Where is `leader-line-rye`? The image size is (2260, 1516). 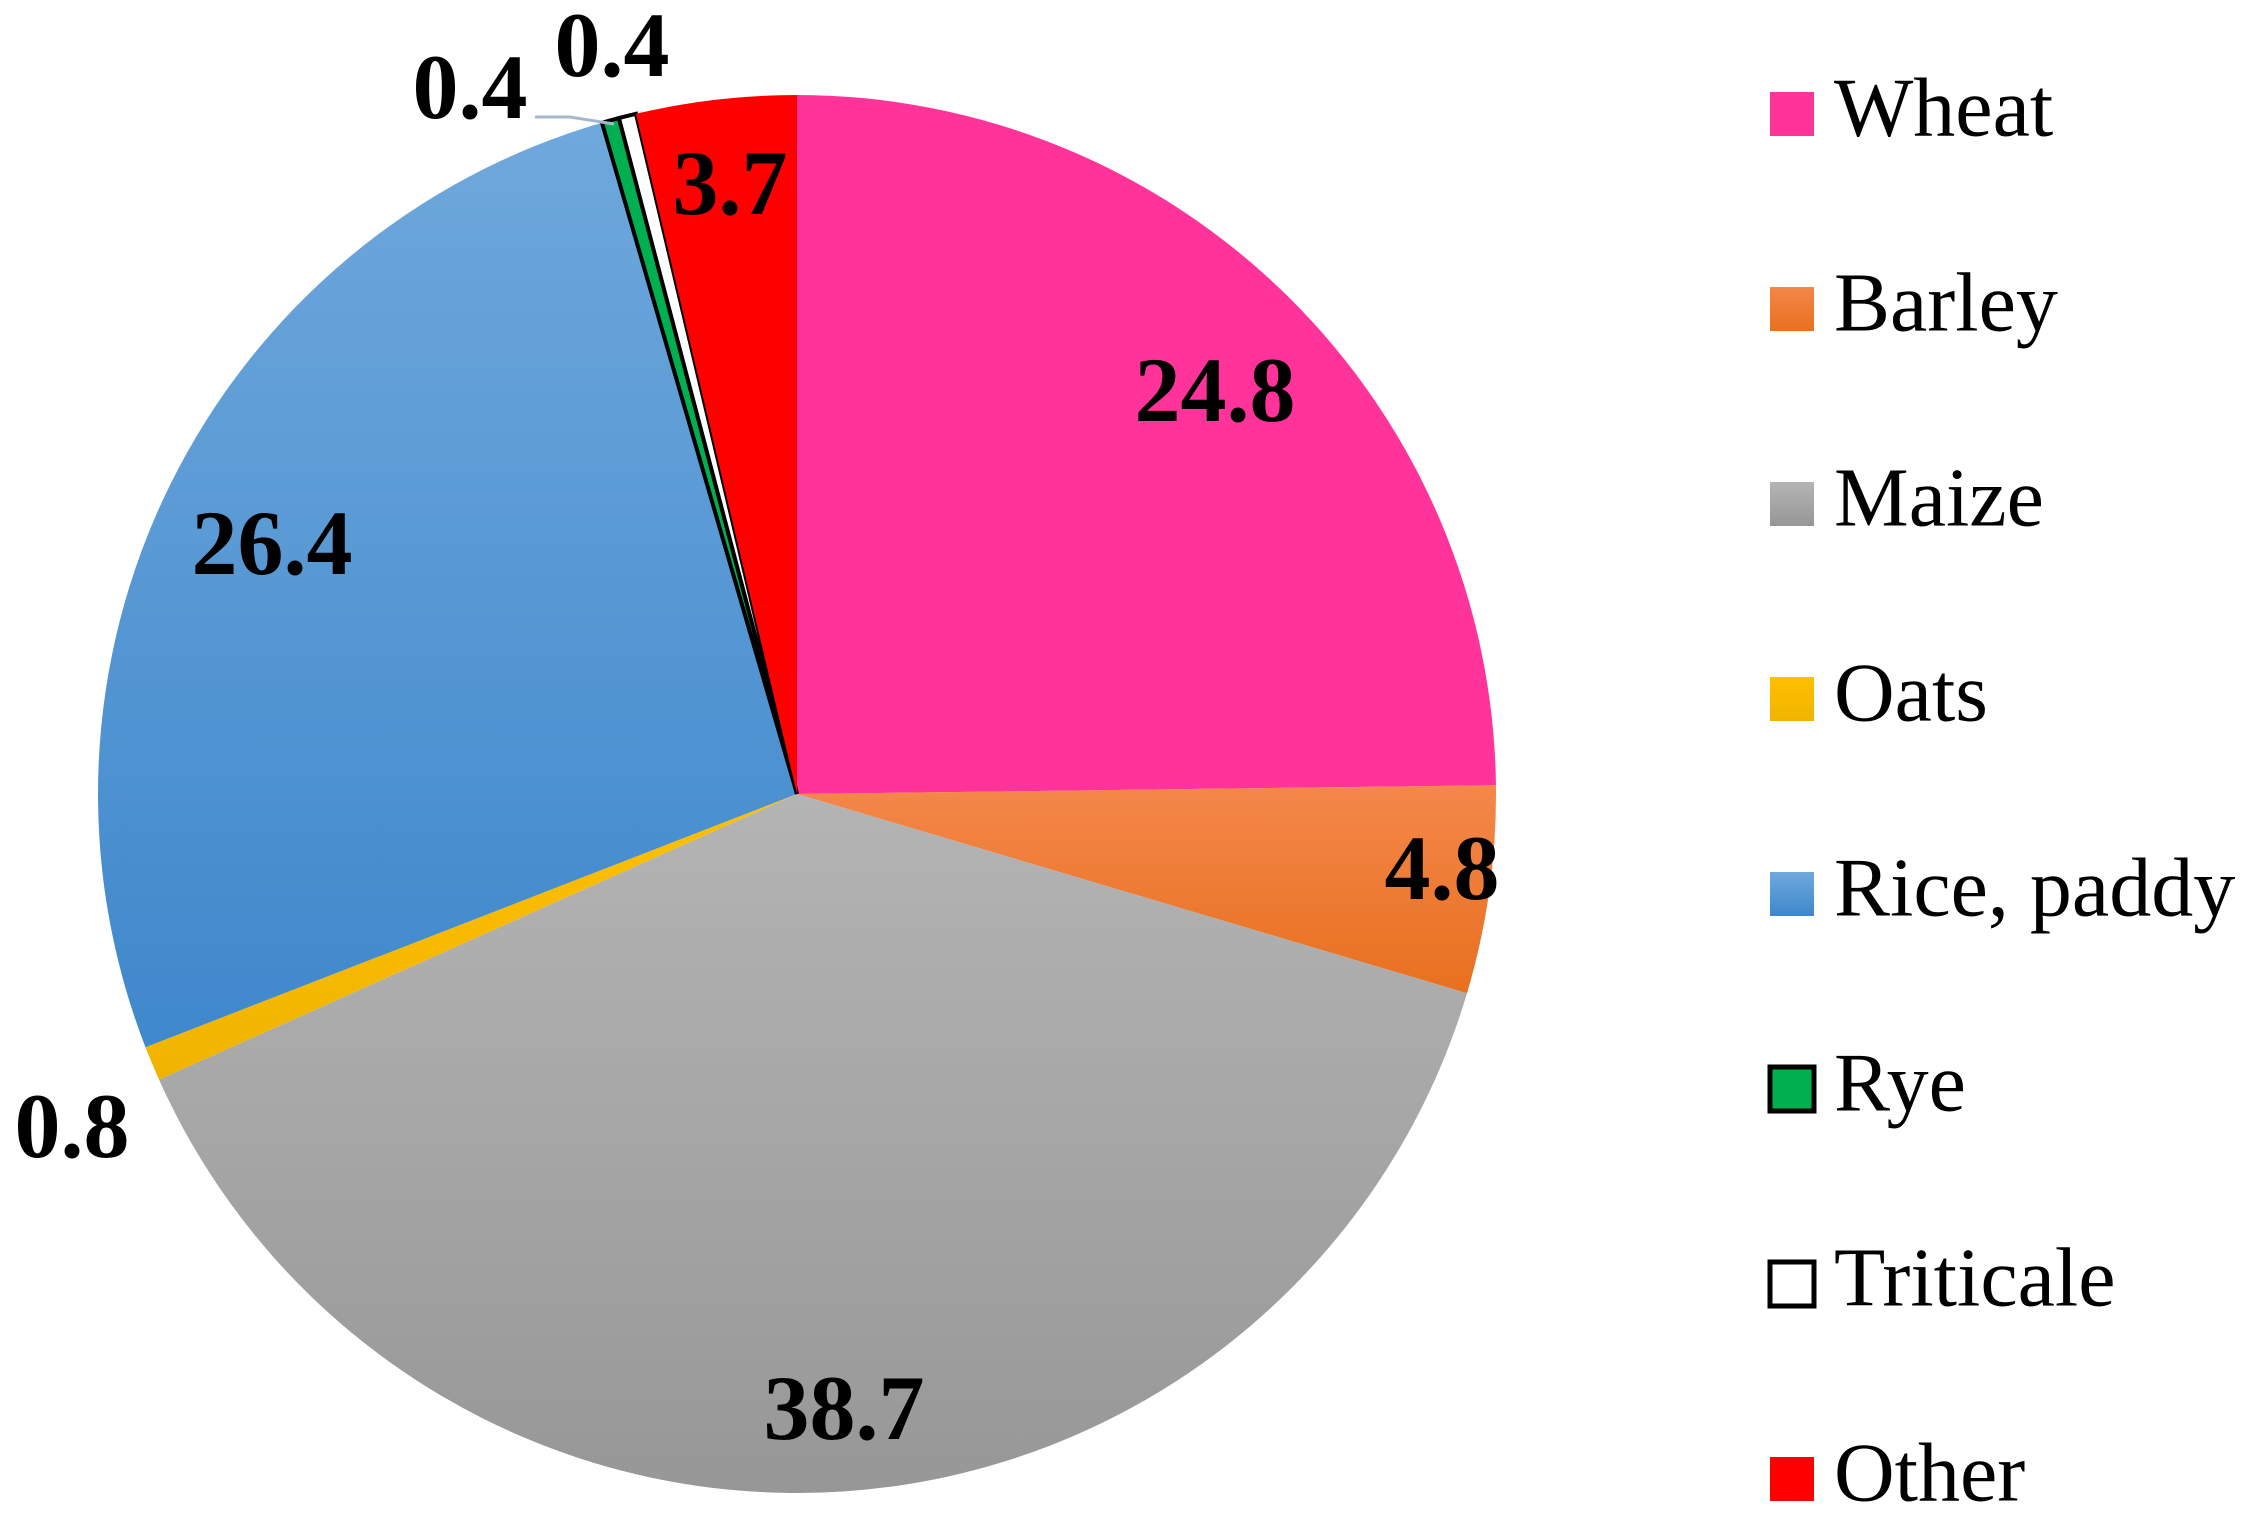
leader-line-rye is located at coordinates (575, 120).